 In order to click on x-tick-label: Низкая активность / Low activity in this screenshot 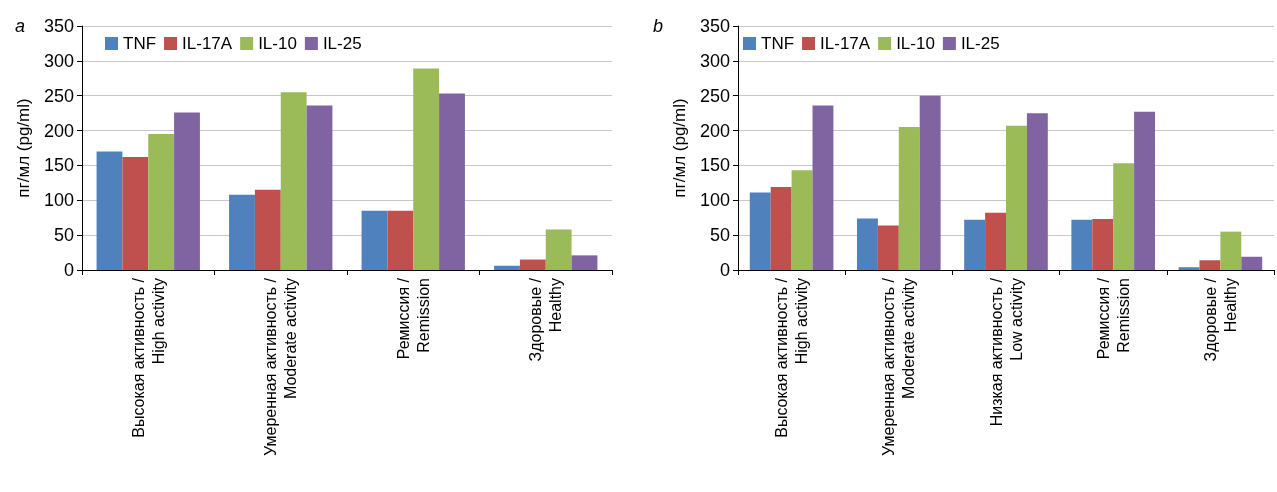, I will do `click(1006, 352)`.